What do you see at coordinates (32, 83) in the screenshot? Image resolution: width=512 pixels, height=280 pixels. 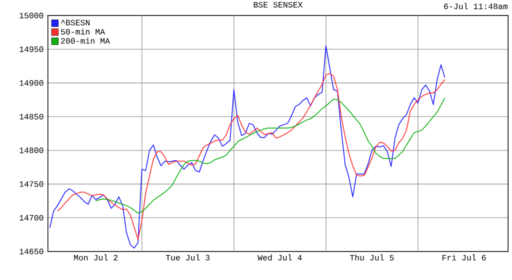 I see `y-tick-label: 14900` at bounding box center [32, 83].